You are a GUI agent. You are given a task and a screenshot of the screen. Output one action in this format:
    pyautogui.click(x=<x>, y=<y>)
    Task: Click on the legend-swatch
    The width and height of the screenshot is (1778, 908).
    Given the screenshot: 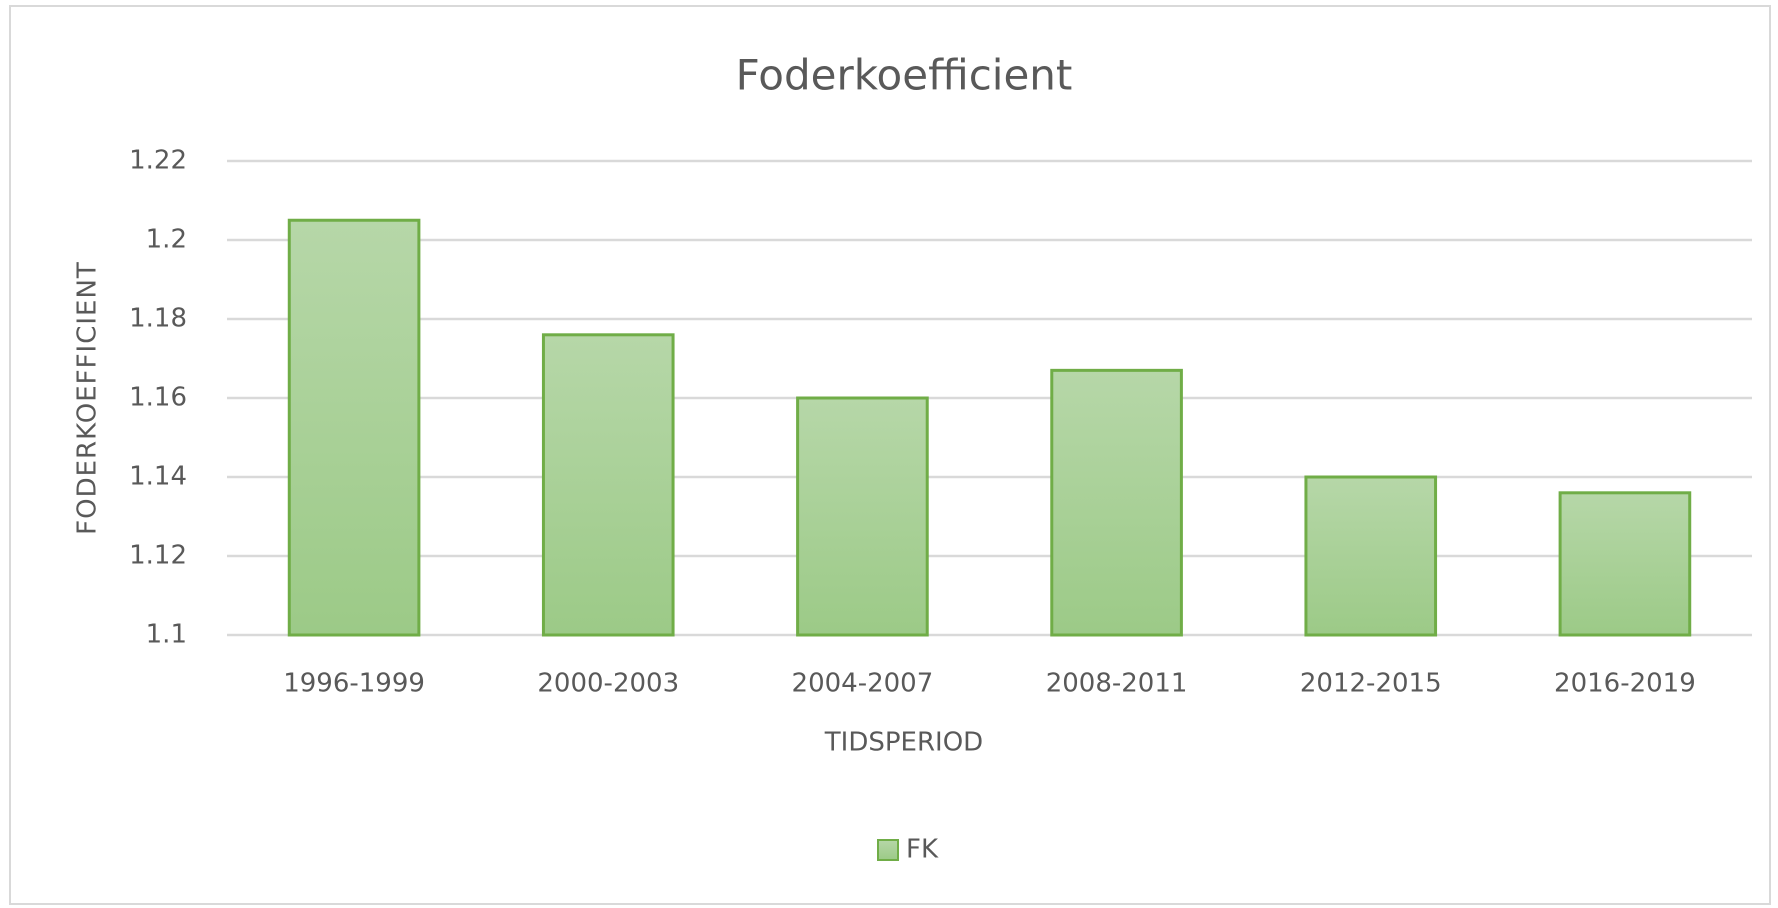 What is the action you would take?
    pyautogui.click(x=888, y=850)
    